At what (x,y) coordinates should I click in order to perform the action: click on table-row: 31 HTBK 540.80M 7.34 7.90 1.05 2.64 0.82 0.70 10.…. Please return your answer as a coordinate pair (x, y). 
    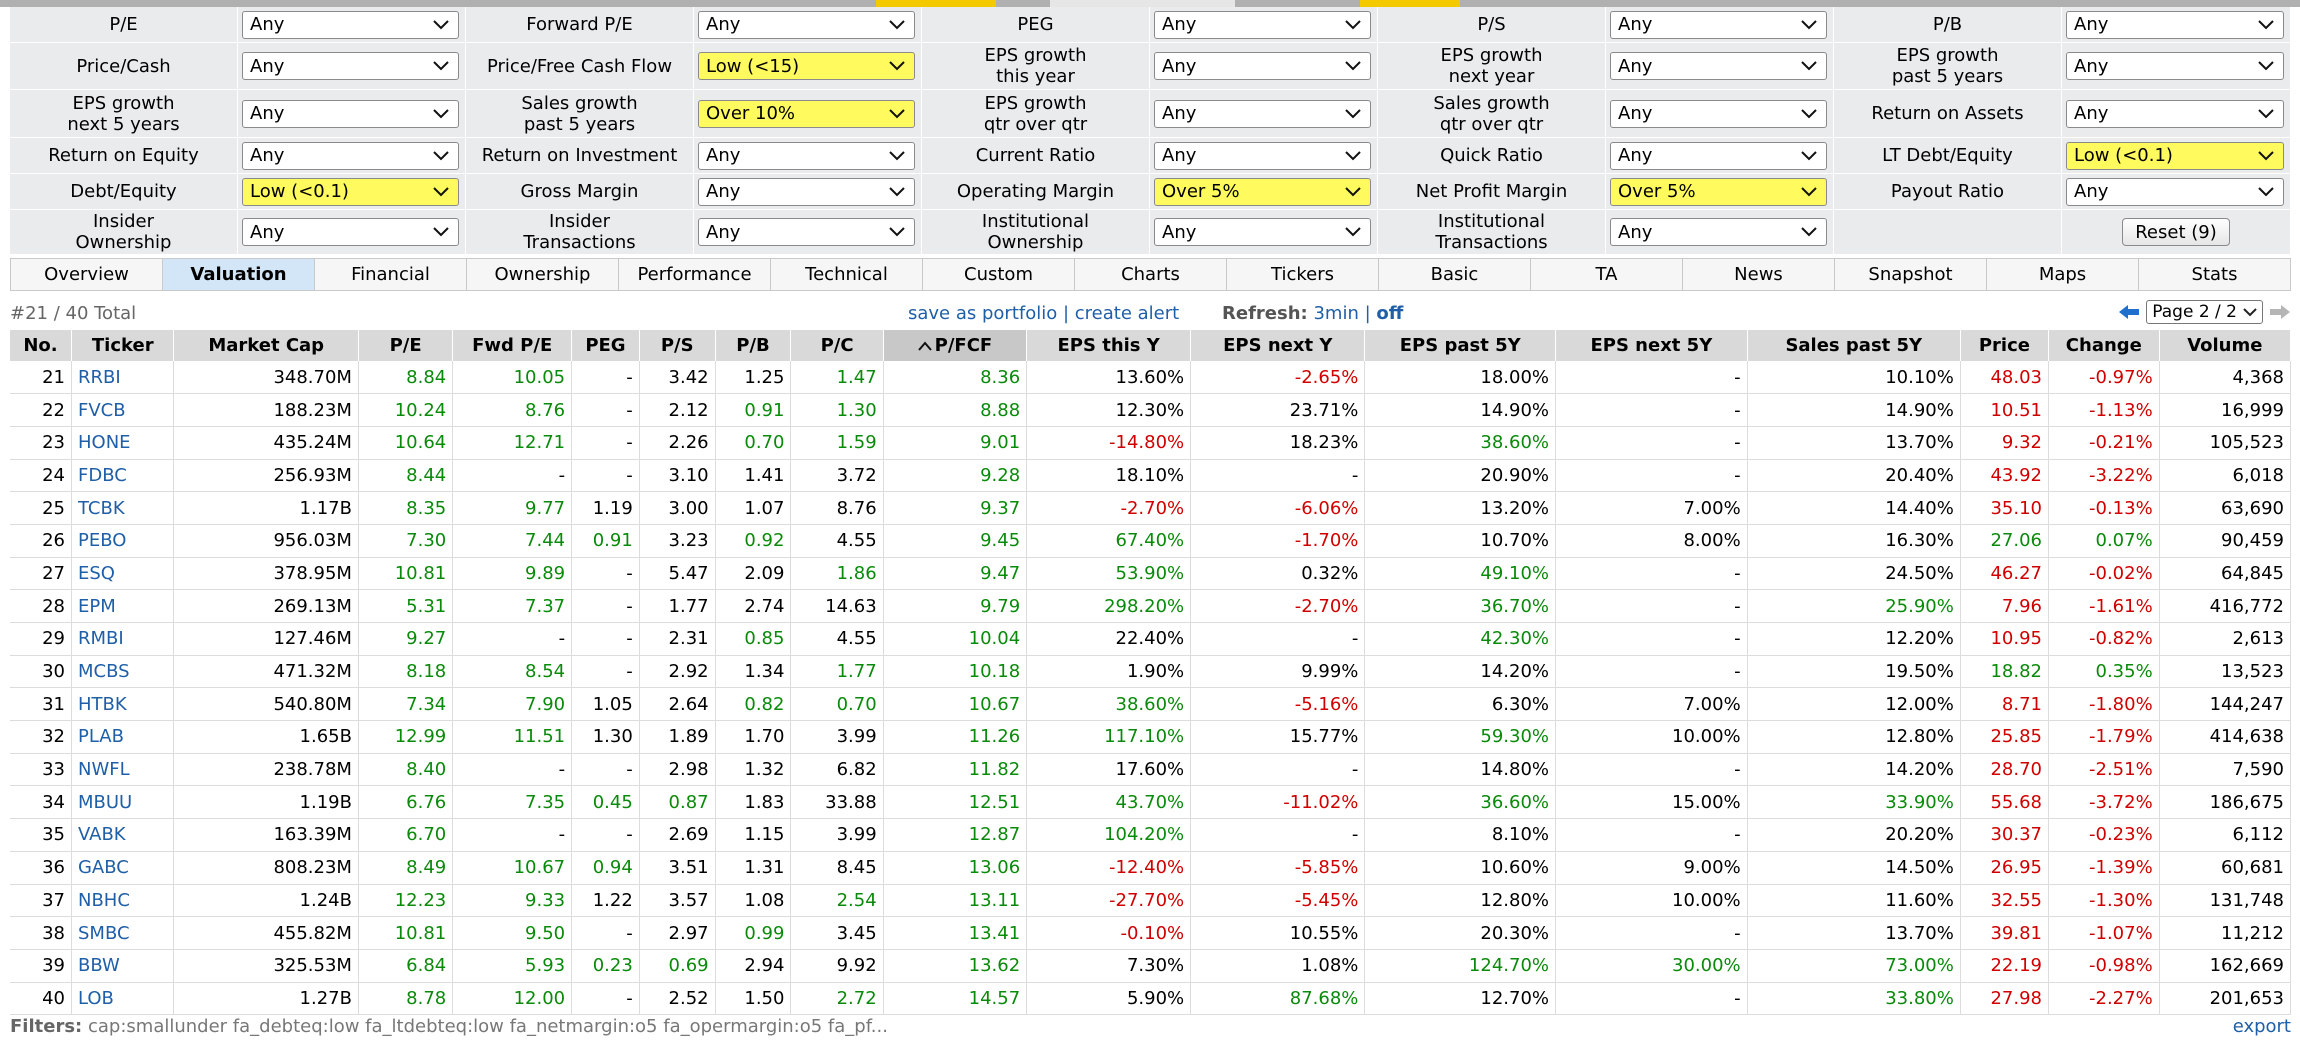
    Looking at the image, I should click on (1151, 704).